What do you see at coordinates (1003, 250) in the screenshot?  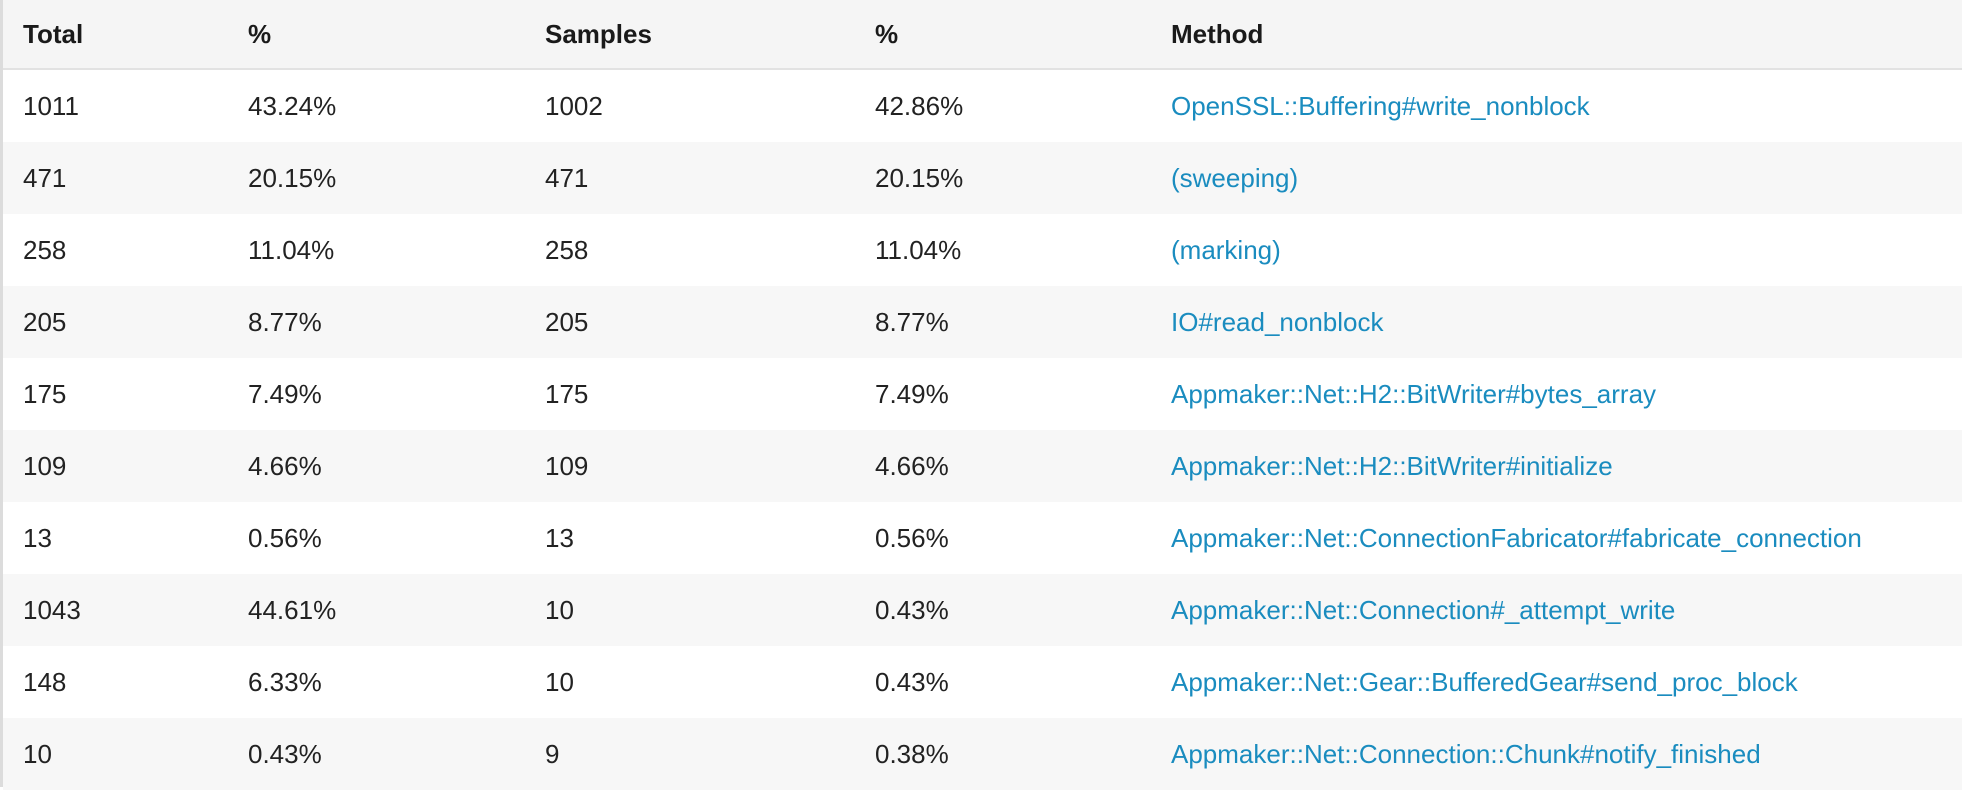 I see `cell-samples-percent: 11.04%` at bounding box center [1003, 250].